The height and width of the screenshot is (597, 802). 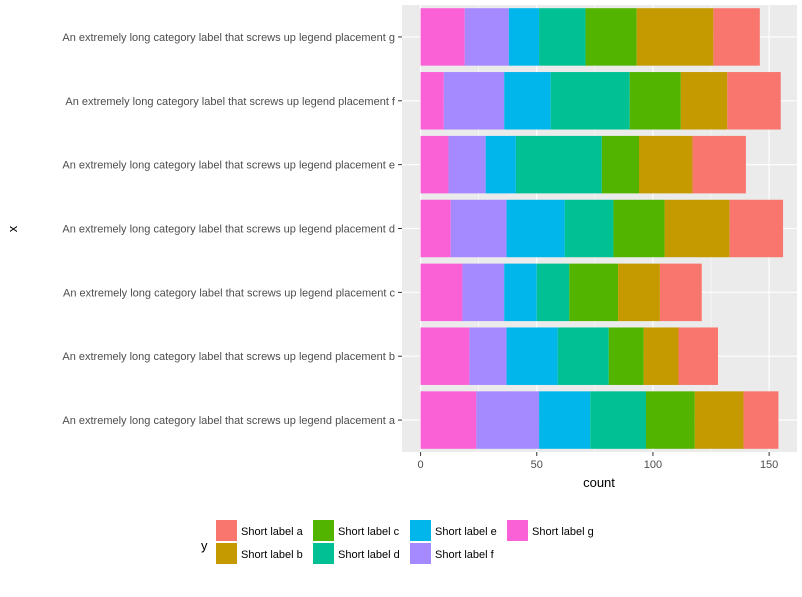 What do you see at coordinates (465, 555) in the screenshot?
I see `legend-label: Short label f` at bounding box center [465, 555].